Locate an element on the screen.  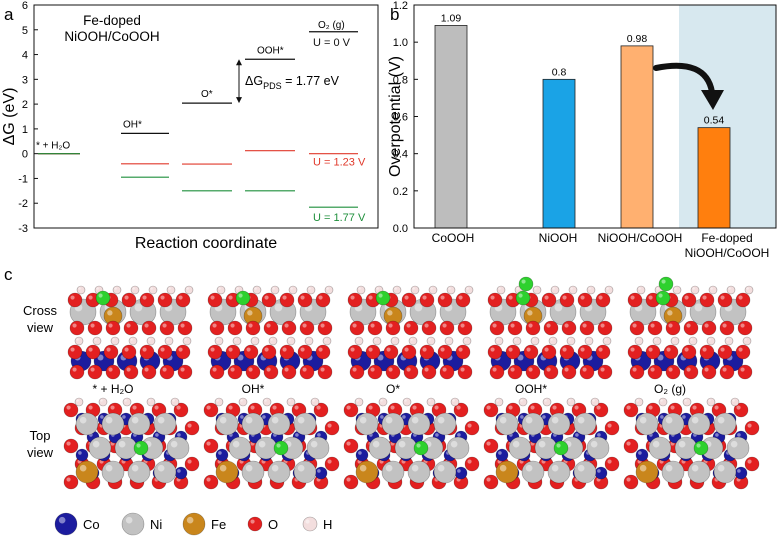
top-view-model is located at coordinates (691, 443).